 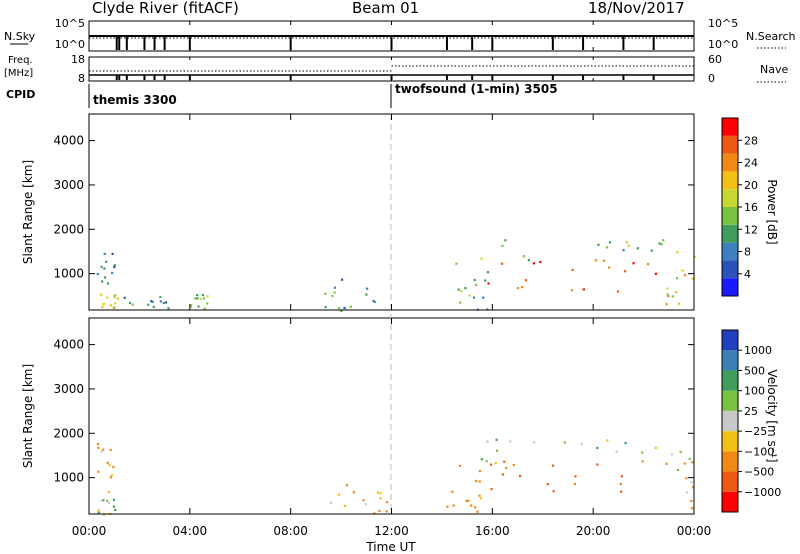 What do you see at coordinates (751, 207) in the screenshot?
I see `colorbar-tick-label: 16` at bounding box center [751, 207].